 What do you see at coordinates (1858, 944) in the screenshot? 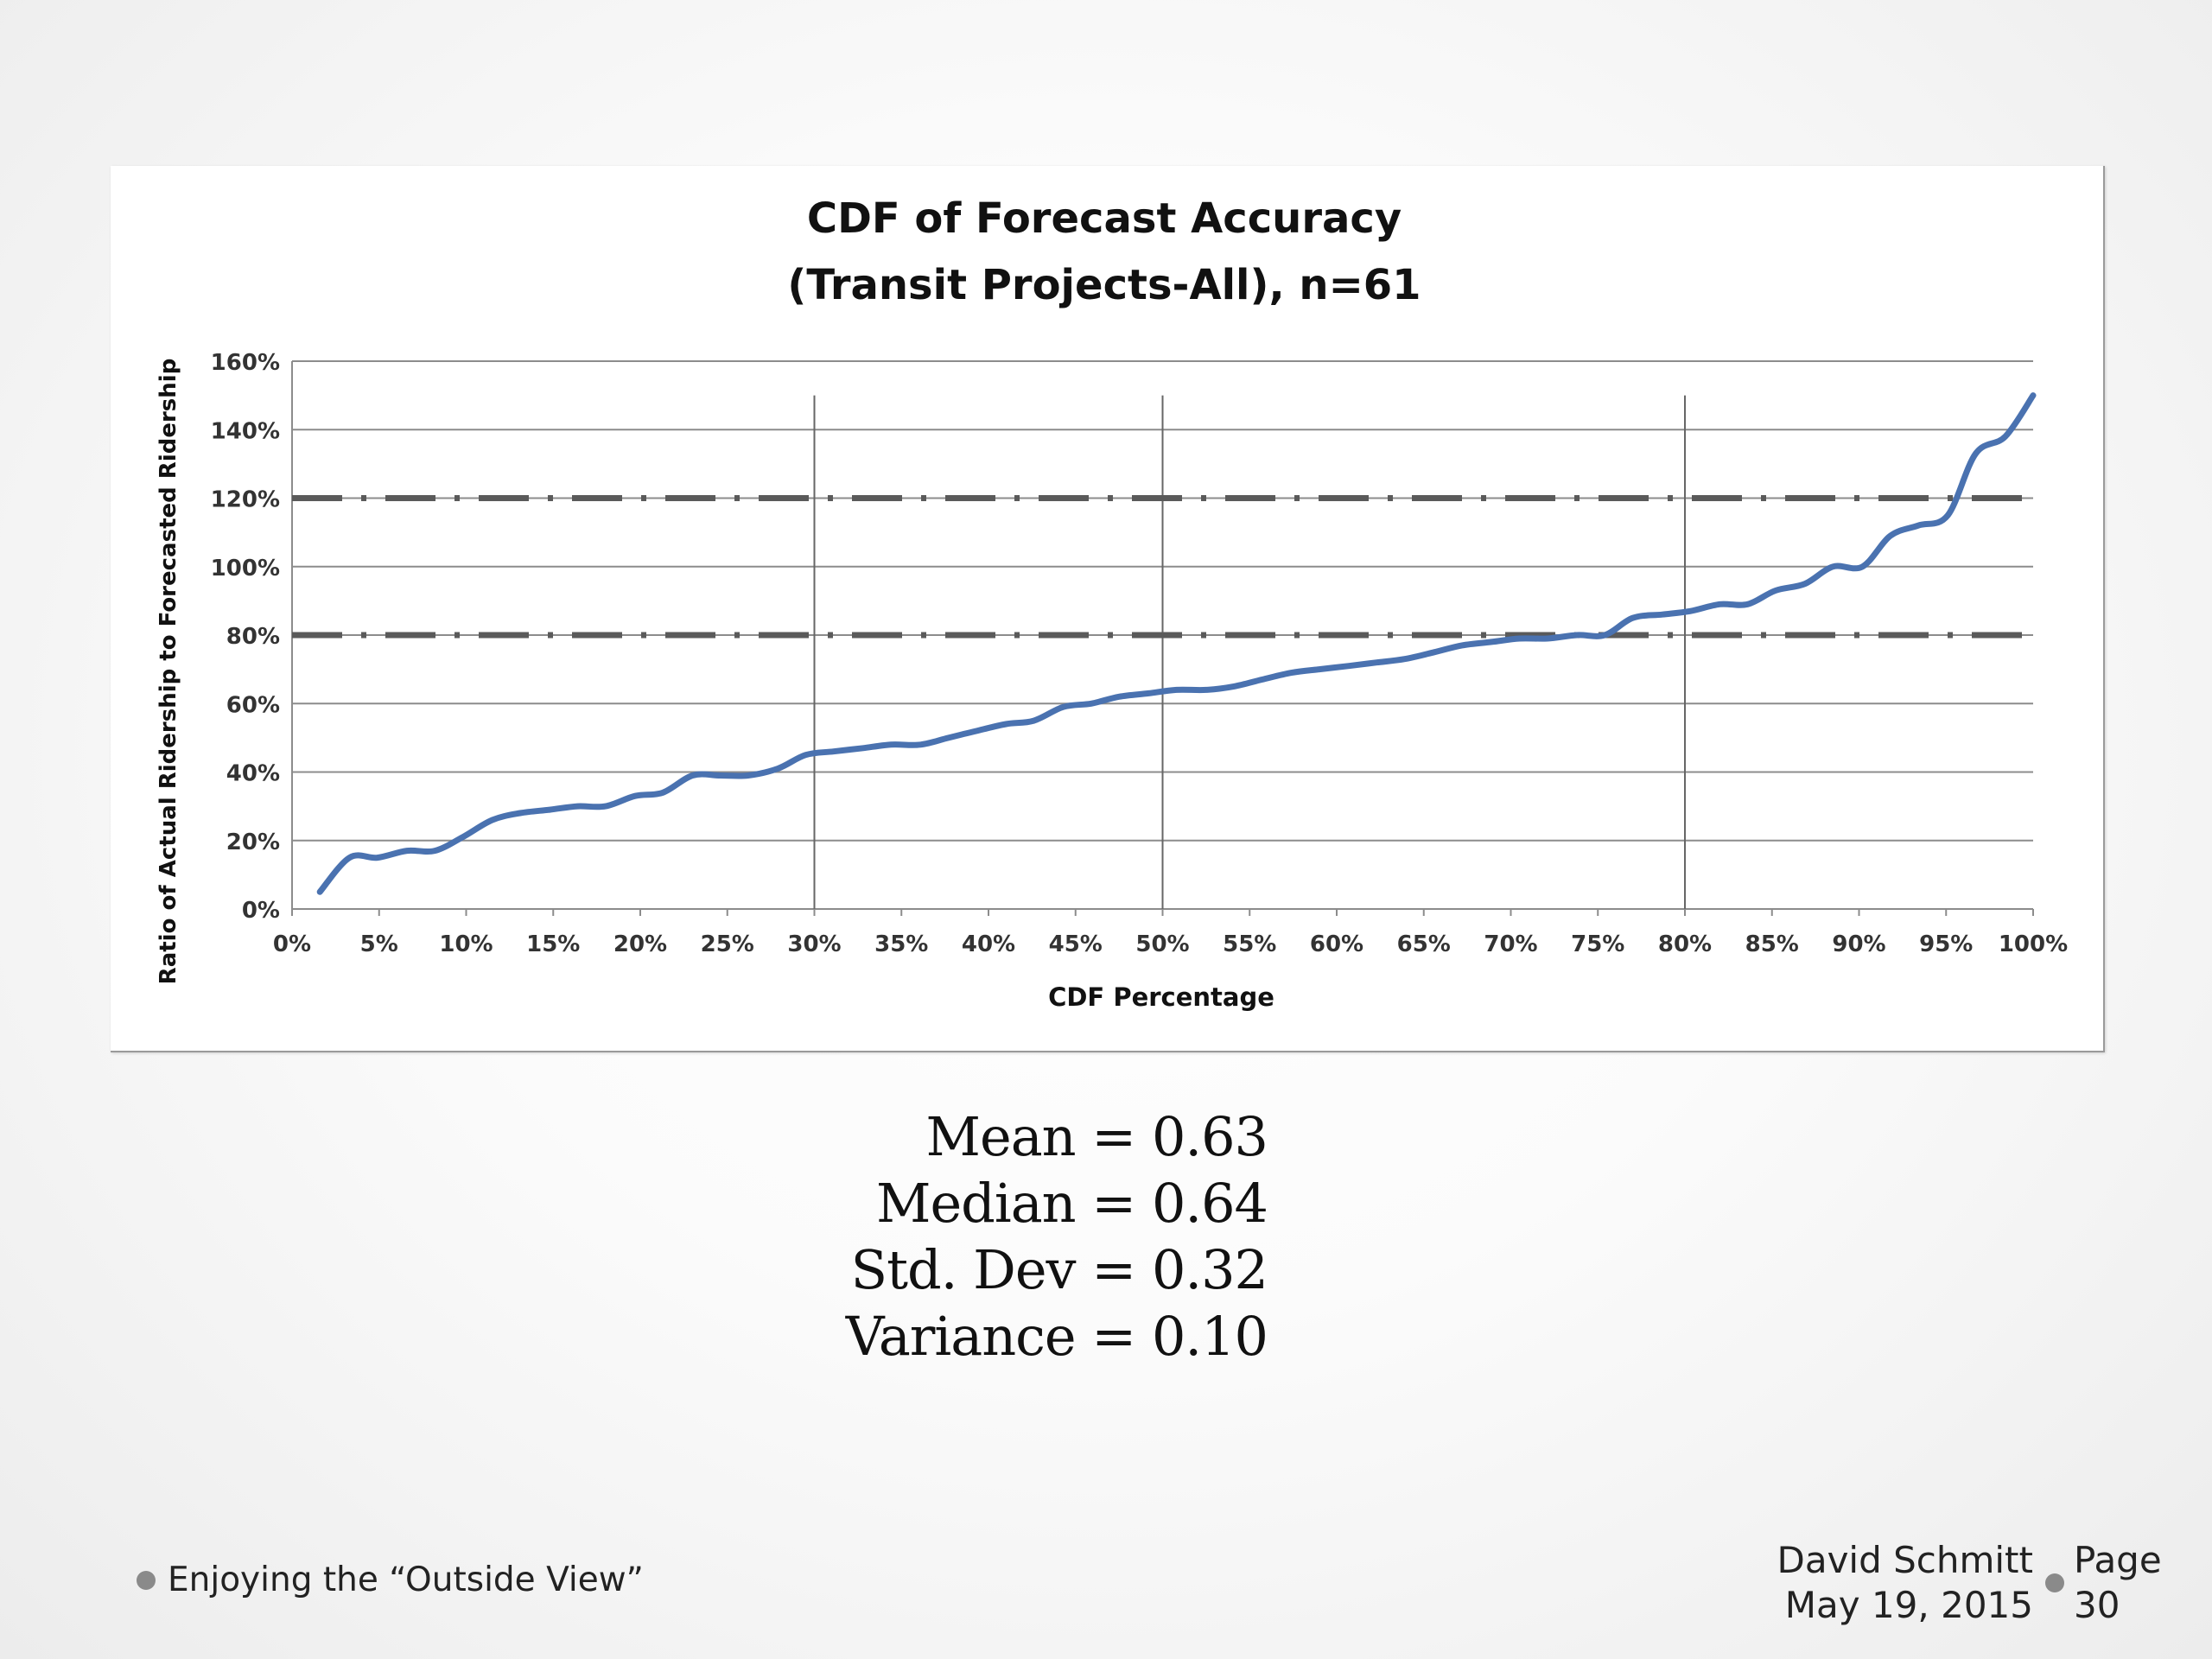
I see `x-tick-label: 90%` at bounding box center [1858, 944].